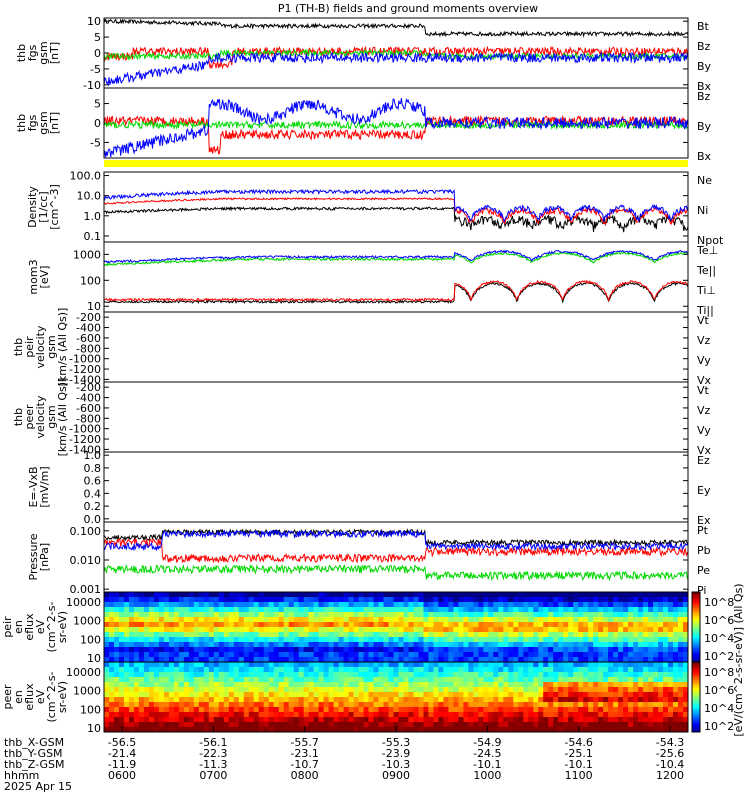  Describe the element at coordinates (88, 418) in the screenshot. I see `ytick-label: -800` at that location.